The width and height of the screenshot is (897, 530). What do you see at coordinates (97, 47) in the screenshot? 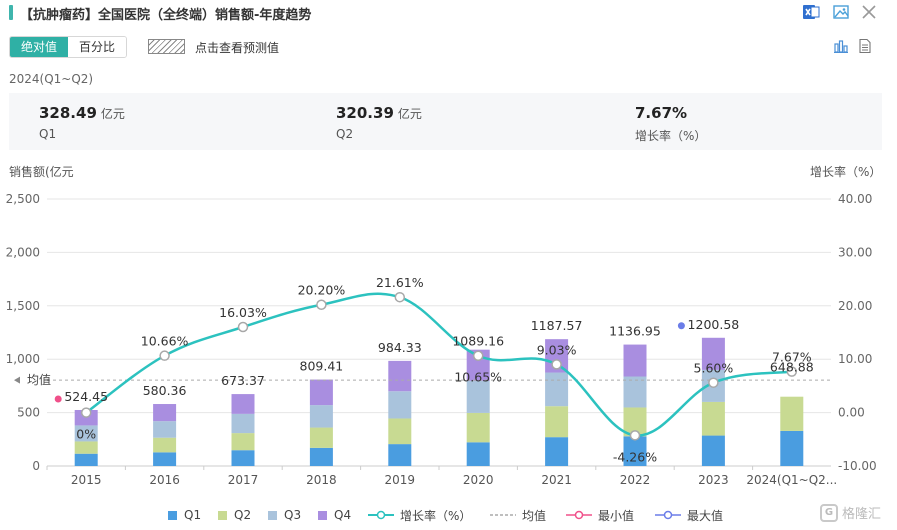
I see `percent-tab: 百分比` at bounding box center [97, 47].